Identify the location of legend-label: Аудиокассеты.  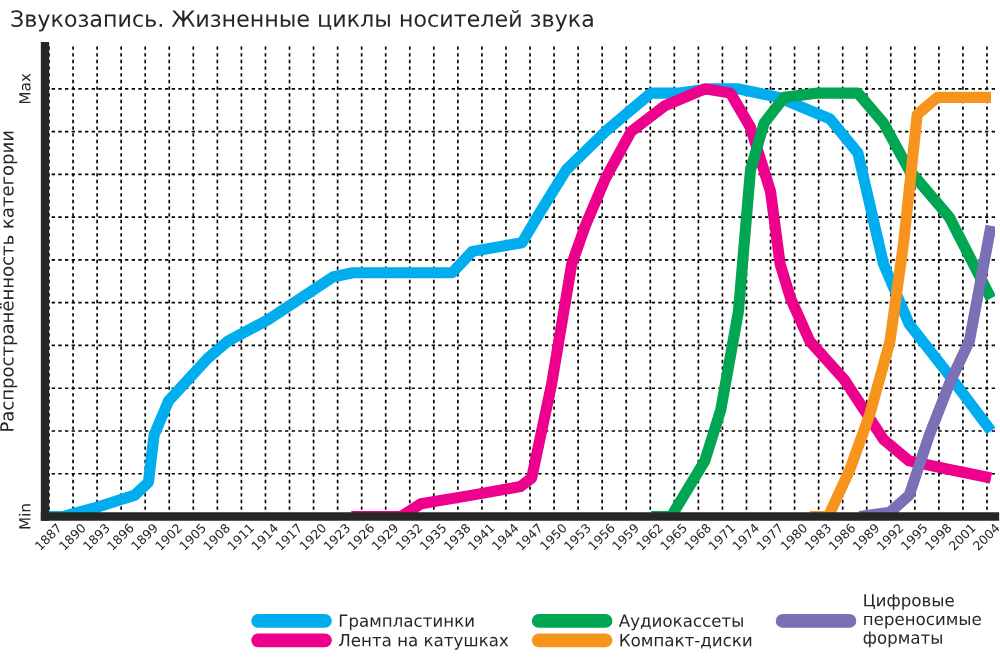
(680, 622).